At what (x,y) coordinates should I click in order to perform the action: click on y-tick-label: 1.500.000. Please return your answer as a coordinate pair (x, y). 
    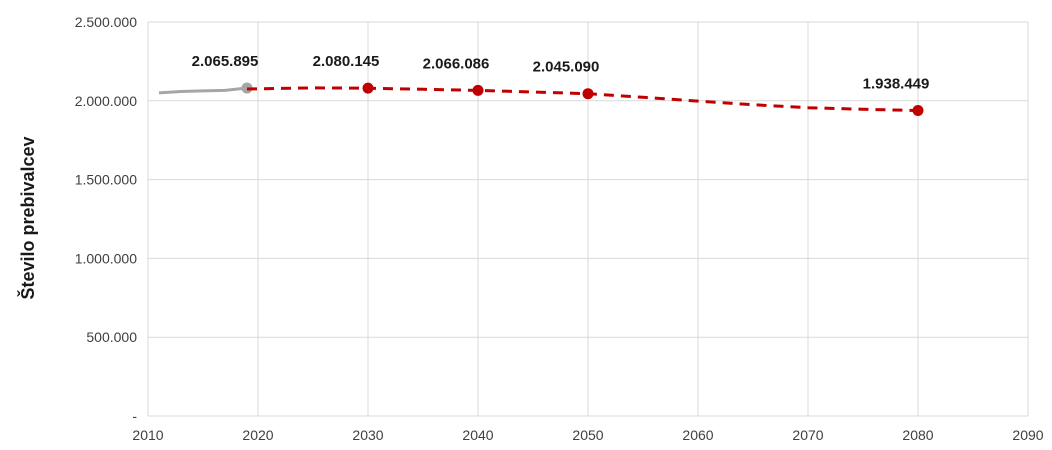
    Looking at the image, I should click on (106, 180).